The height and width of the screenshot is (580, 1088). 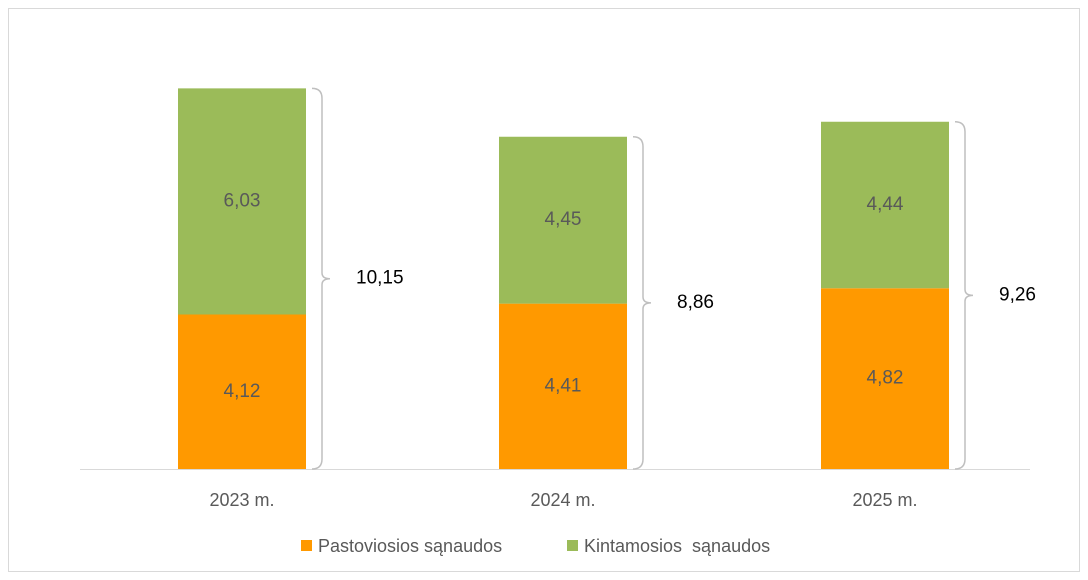 What do you see at coordinates (677, 546) in the screenshot?
I see `legend-label: Kintamosios sąnaudos` at bounding box center [677, 546].